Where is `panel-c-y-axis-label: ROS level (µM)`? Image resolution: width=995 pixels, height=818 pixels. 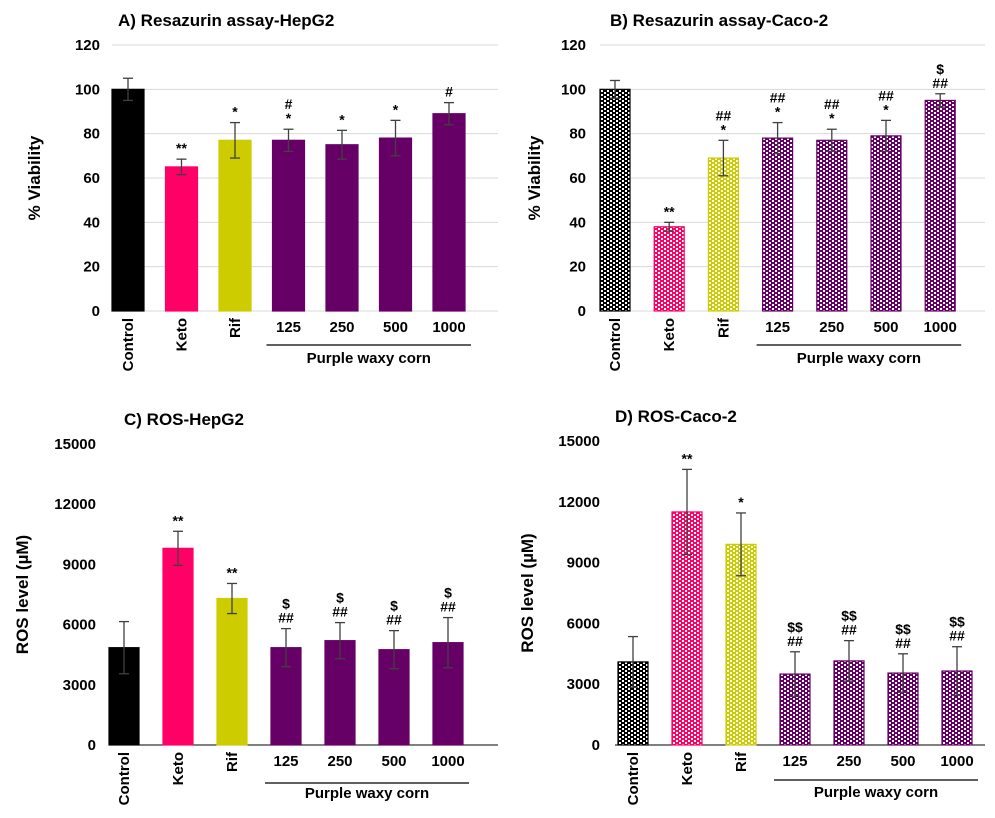
panel-c-y-axis-label: ROS level (µM) is located at coordinates (22, 594).